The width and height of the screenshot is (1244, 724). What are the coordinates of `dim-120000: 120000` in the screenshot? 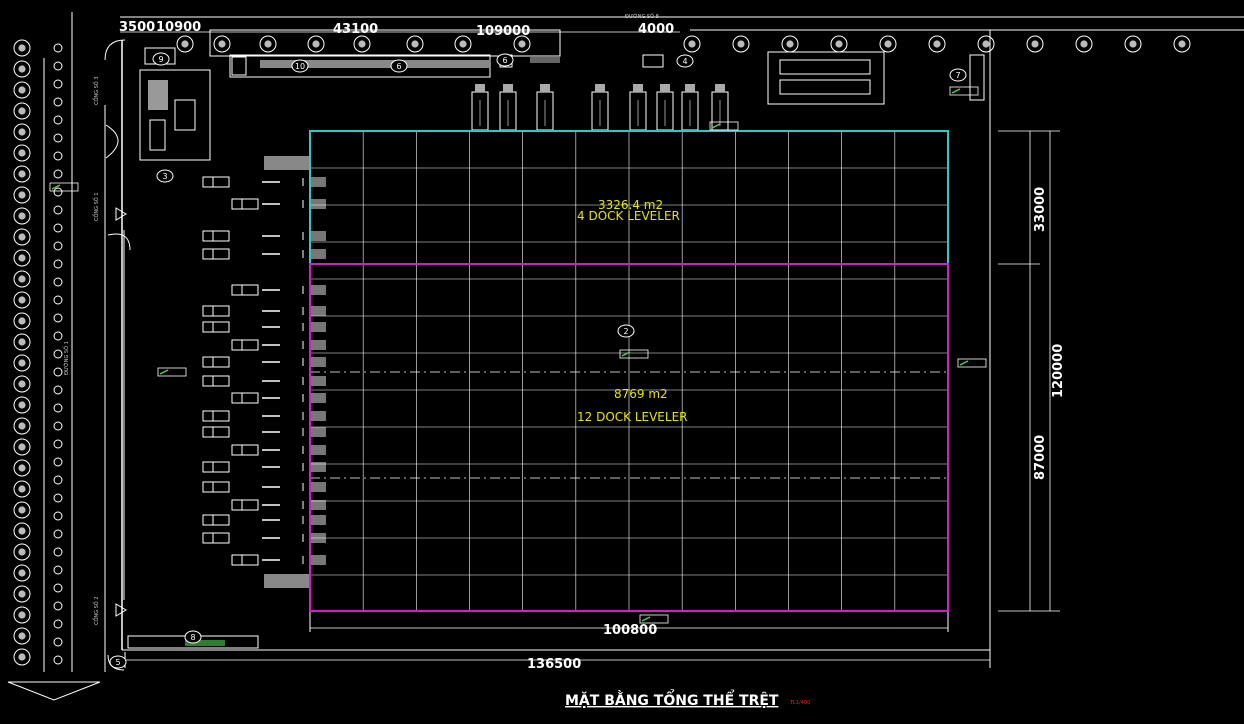 It's located at (1058, 371).